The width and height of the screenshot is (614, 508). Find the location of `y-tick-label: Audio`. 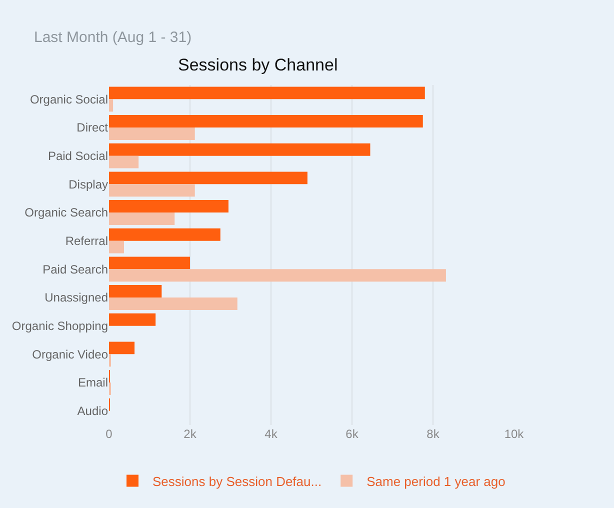

y-tick-label: Audio is located at coordinates (92, 411).